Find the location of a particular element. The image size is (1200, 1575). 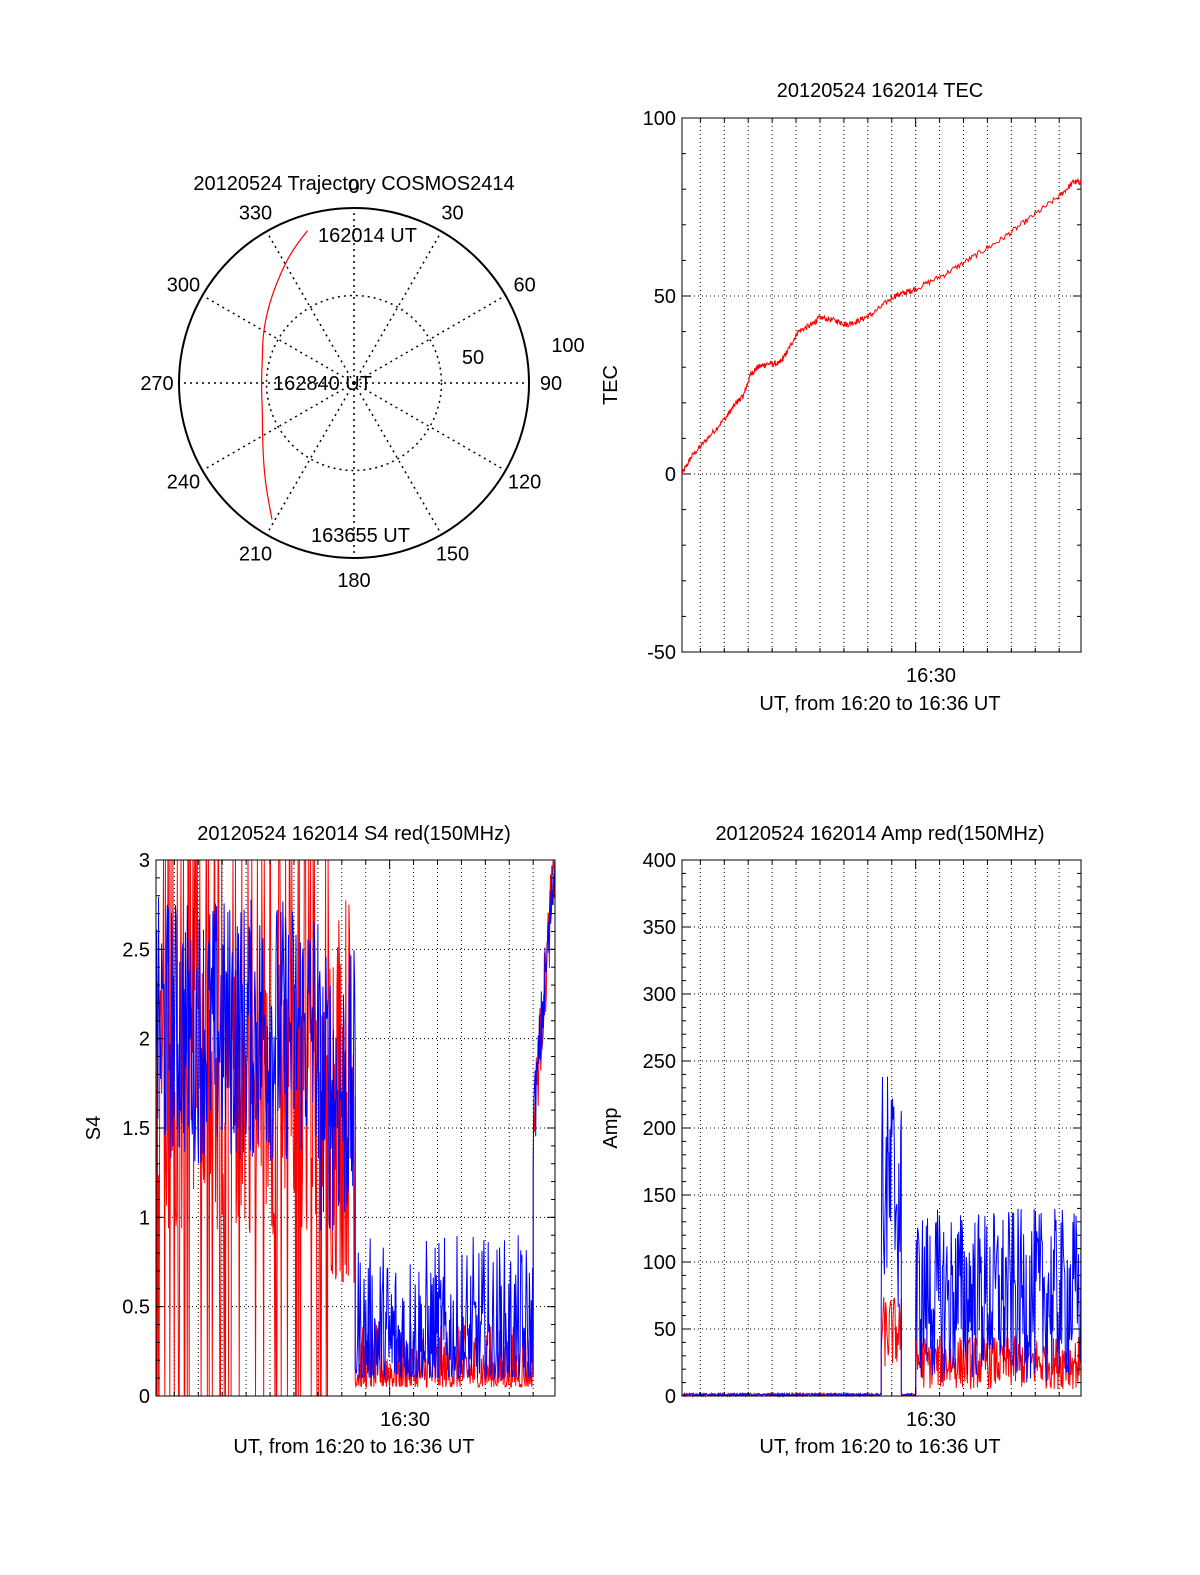

tec-grid is located at coordinates (881, 385).